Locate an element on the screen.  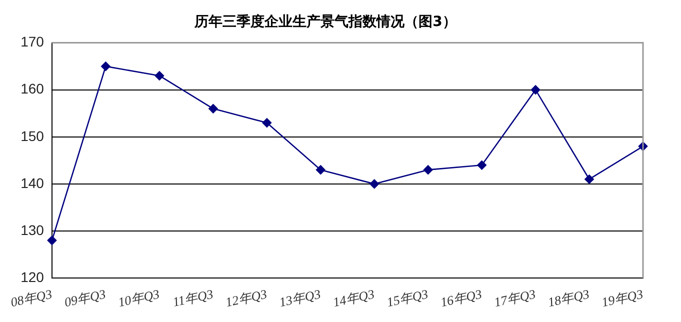
x-tick-label: 18年Q3 is located at coordinates (569, 298).